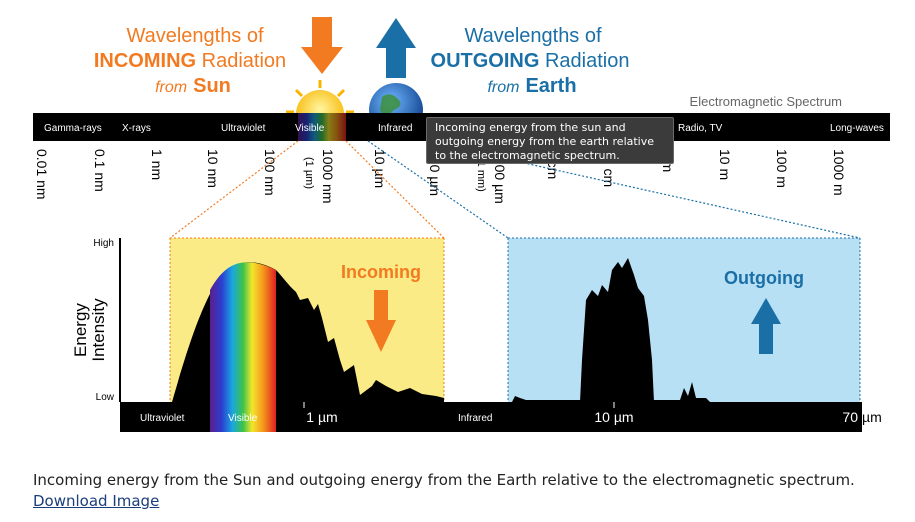 The image size is (915, 522). I want to click on tick-100nm: 100 nm, so click(270, 172).